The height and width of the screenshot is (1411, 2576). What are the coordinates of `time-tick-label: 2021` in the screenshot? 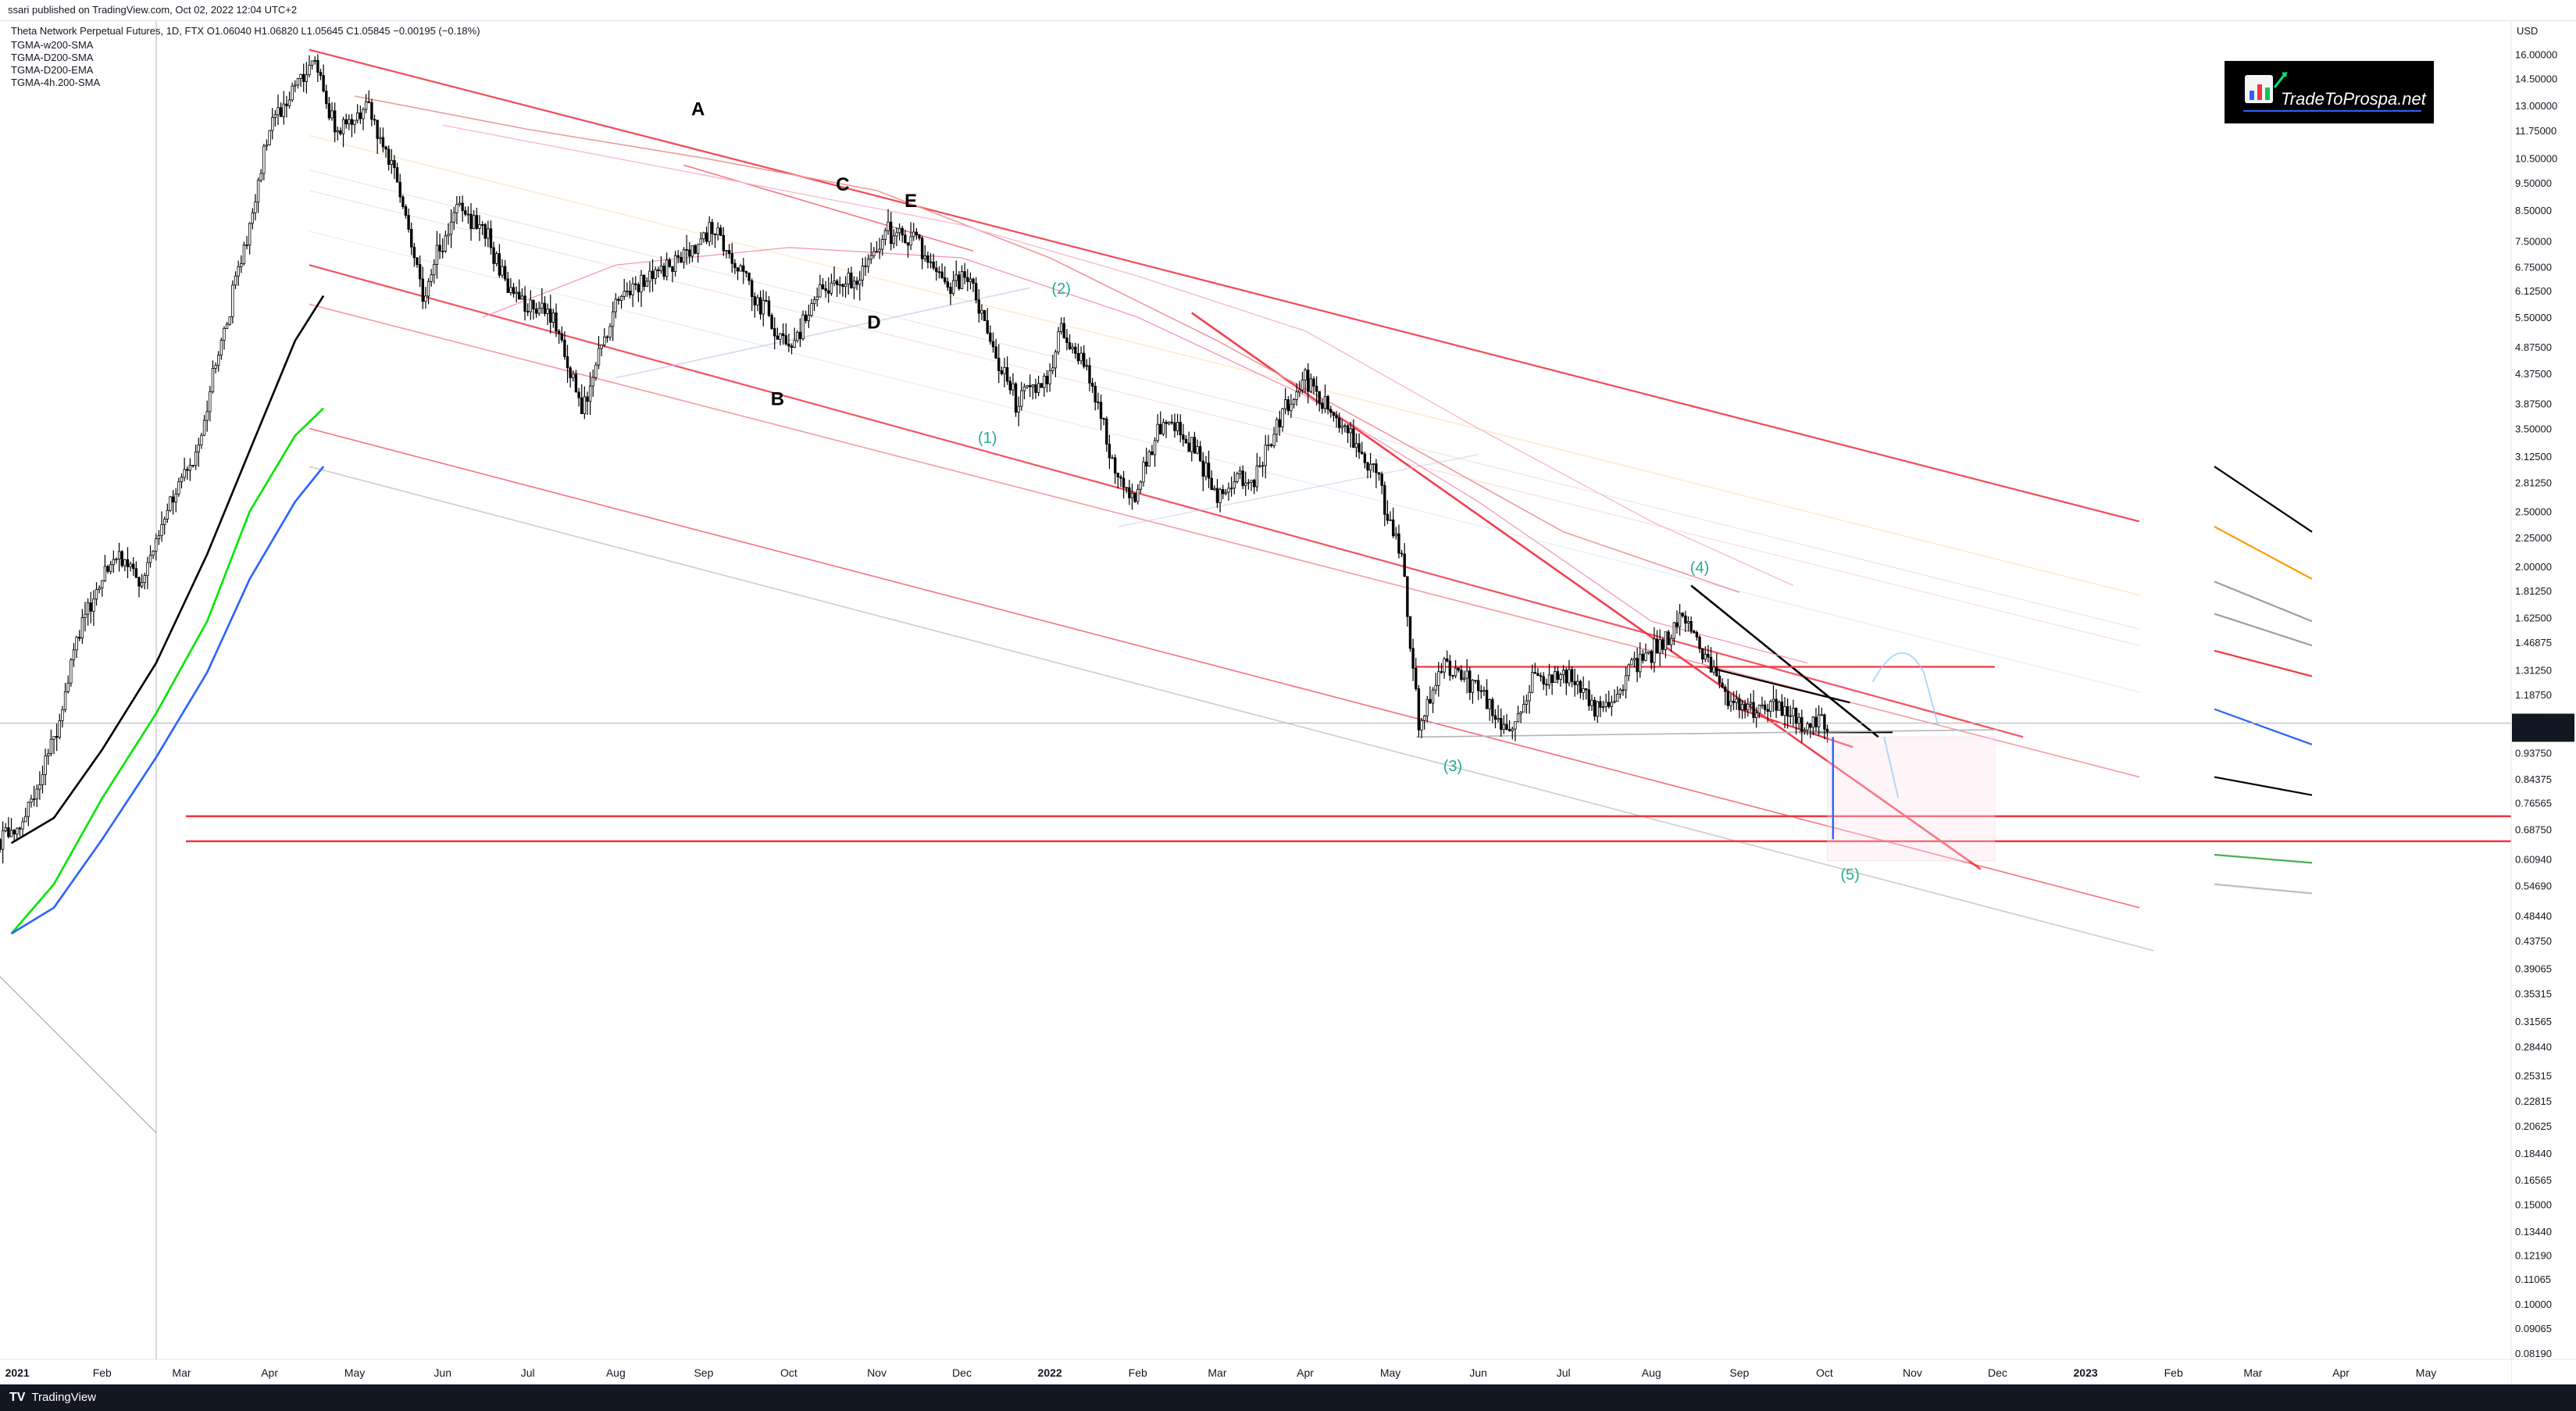 It's located at (17, 1372).